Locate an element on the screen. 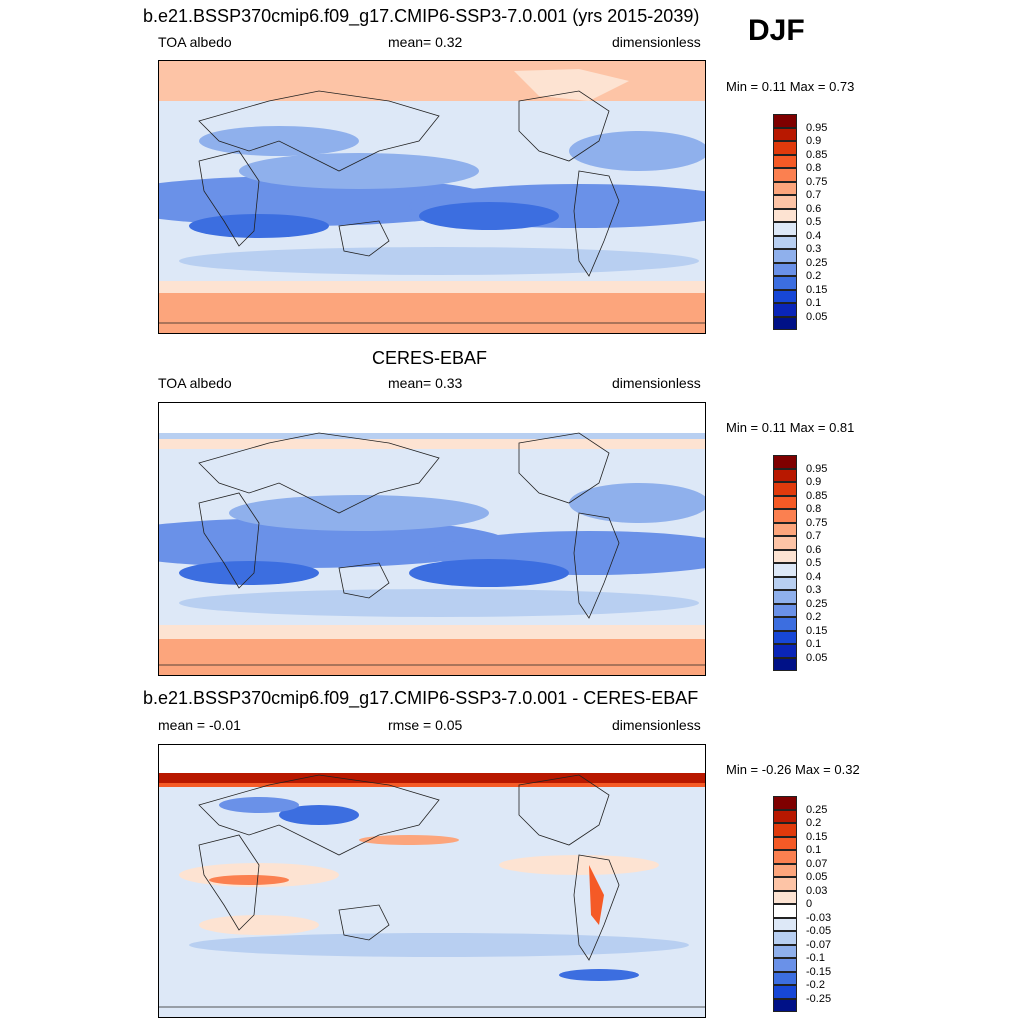 The height and width of the screenshot is (1024, 1024). colorbar-tick-label: -0.07 is located at coordinates (819, 944).